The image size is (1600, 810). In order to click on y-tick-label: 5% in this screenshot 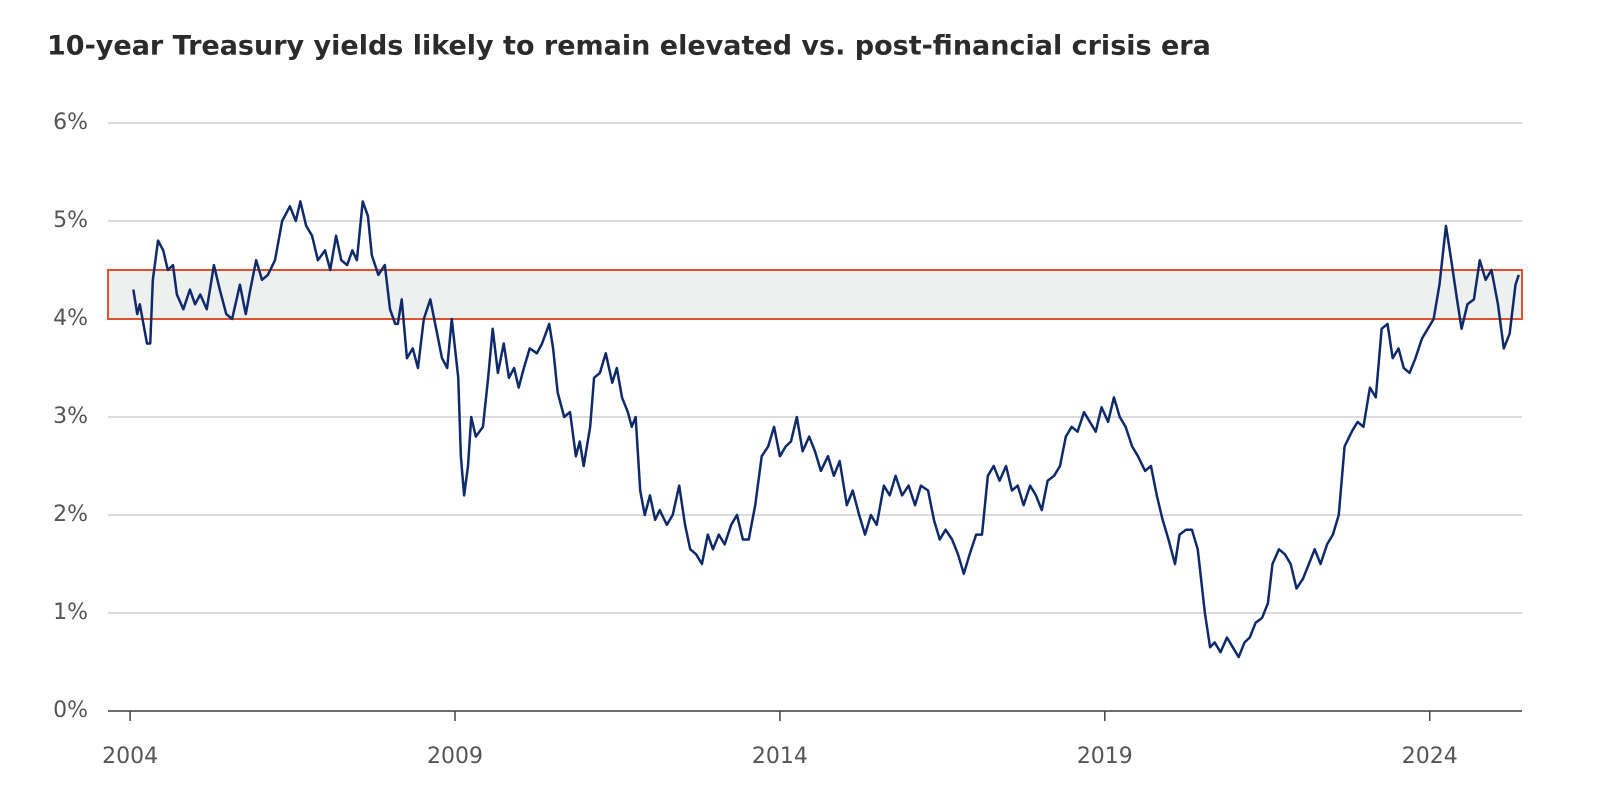, I will do `click(70, 220)`.